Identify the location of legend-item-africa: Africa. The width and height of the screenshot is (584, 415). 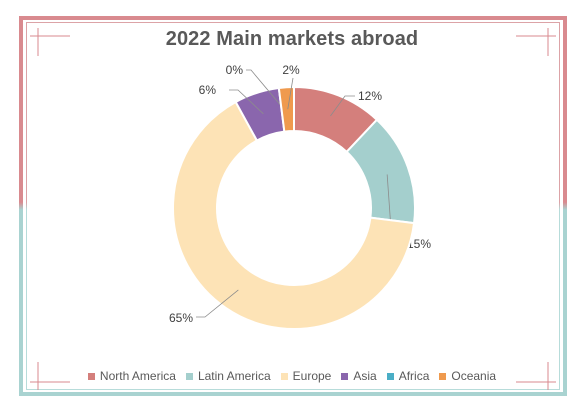
(408, 376).